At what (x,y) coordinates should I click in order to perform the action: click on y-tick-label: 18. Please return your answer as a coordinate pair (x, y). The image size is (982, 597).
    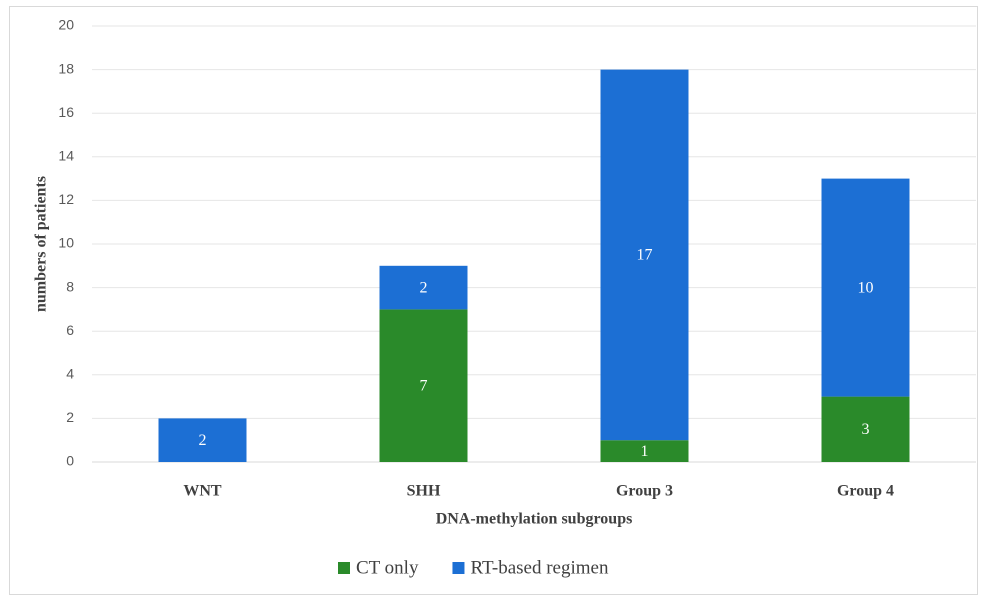
    Looking at the image, I should click on (66, 68).